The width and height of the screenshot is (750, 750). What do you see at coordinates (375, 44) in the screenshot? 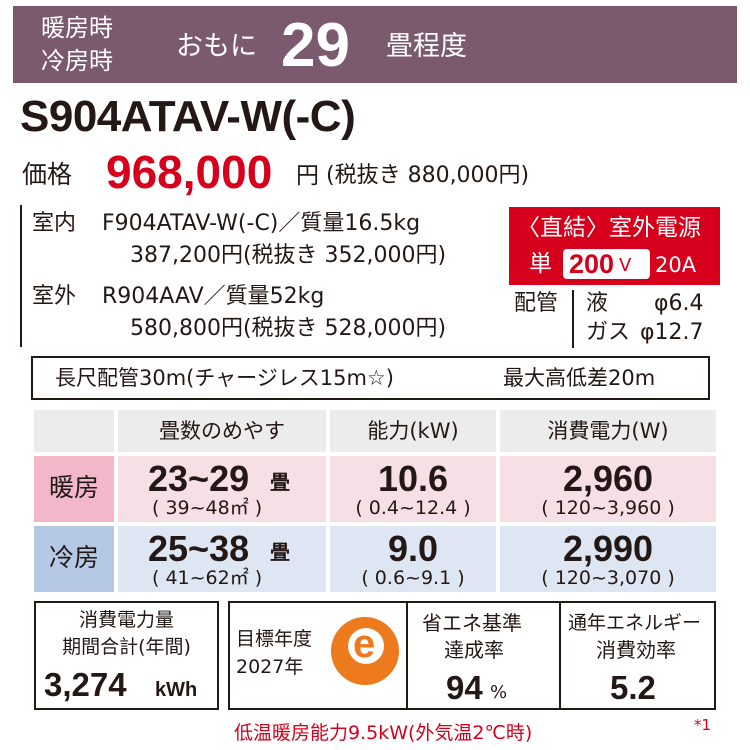
I see `capacity-banner: 暖房時 冷房時 おもに 29 畳程度` at bounding box center [375, 44].